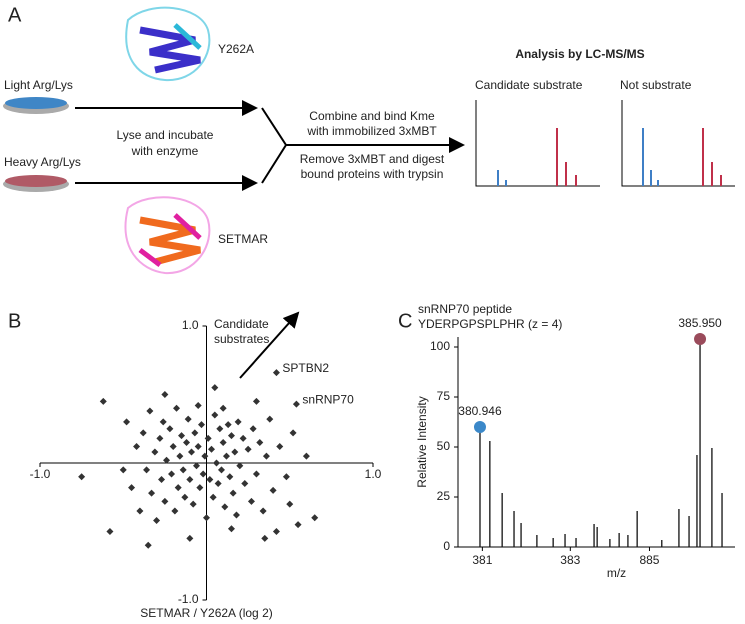 This screenshot has height=624, width=745. What do you see at coordinates (482, 560) in the screenshot?
I see `x-tick-label: 381` at bounding box center [482, 560].